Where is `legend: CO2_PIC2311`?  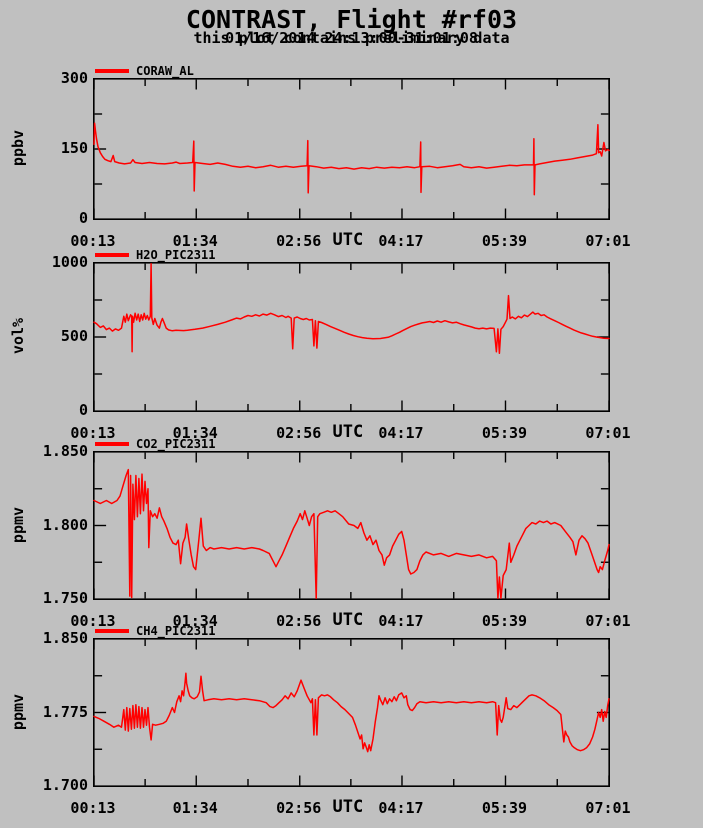 legend: CO2_PIC2311 is located at coordinates (155, 444).